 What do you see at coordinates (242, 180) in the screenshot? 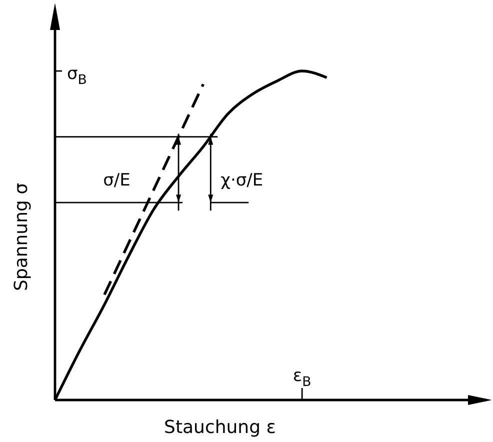
I see `annotation: χ·σ/E` at bounding box center [242, 180].